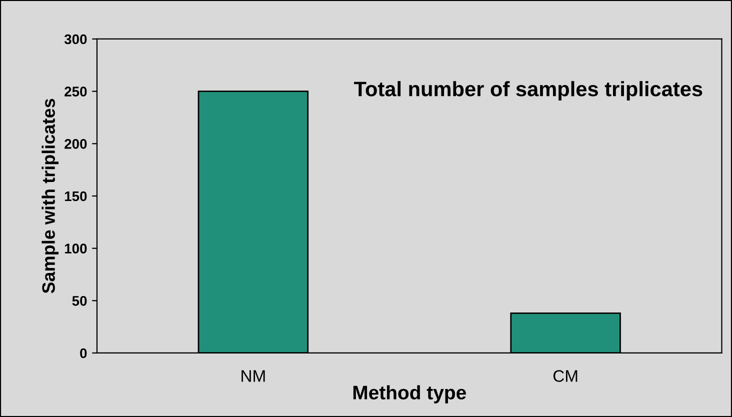  Describe the element at coordinates (75, 39) in the screenshot. I see `y-tick-label: 300` at that location.